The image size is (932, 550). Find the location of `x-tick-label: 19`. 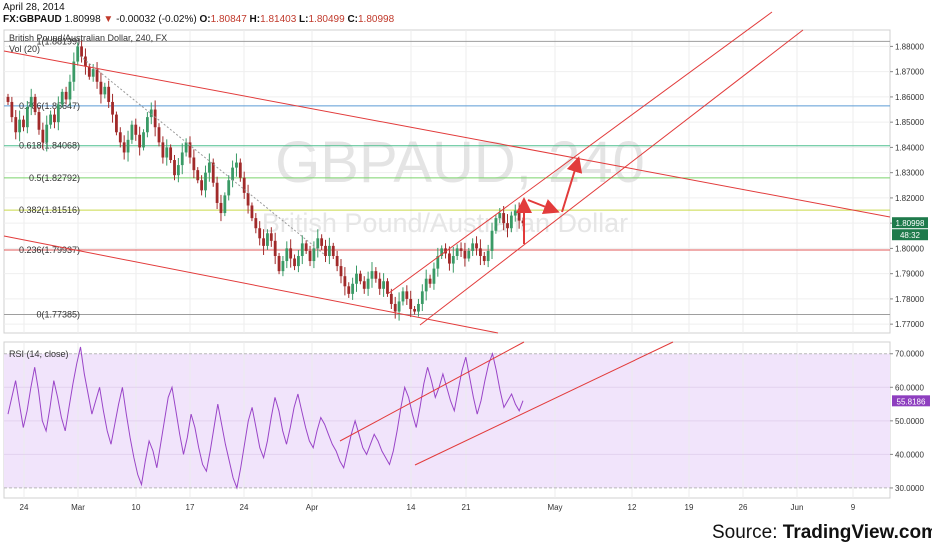

x-tick-label: 19 is located at coordinates (689, 507).